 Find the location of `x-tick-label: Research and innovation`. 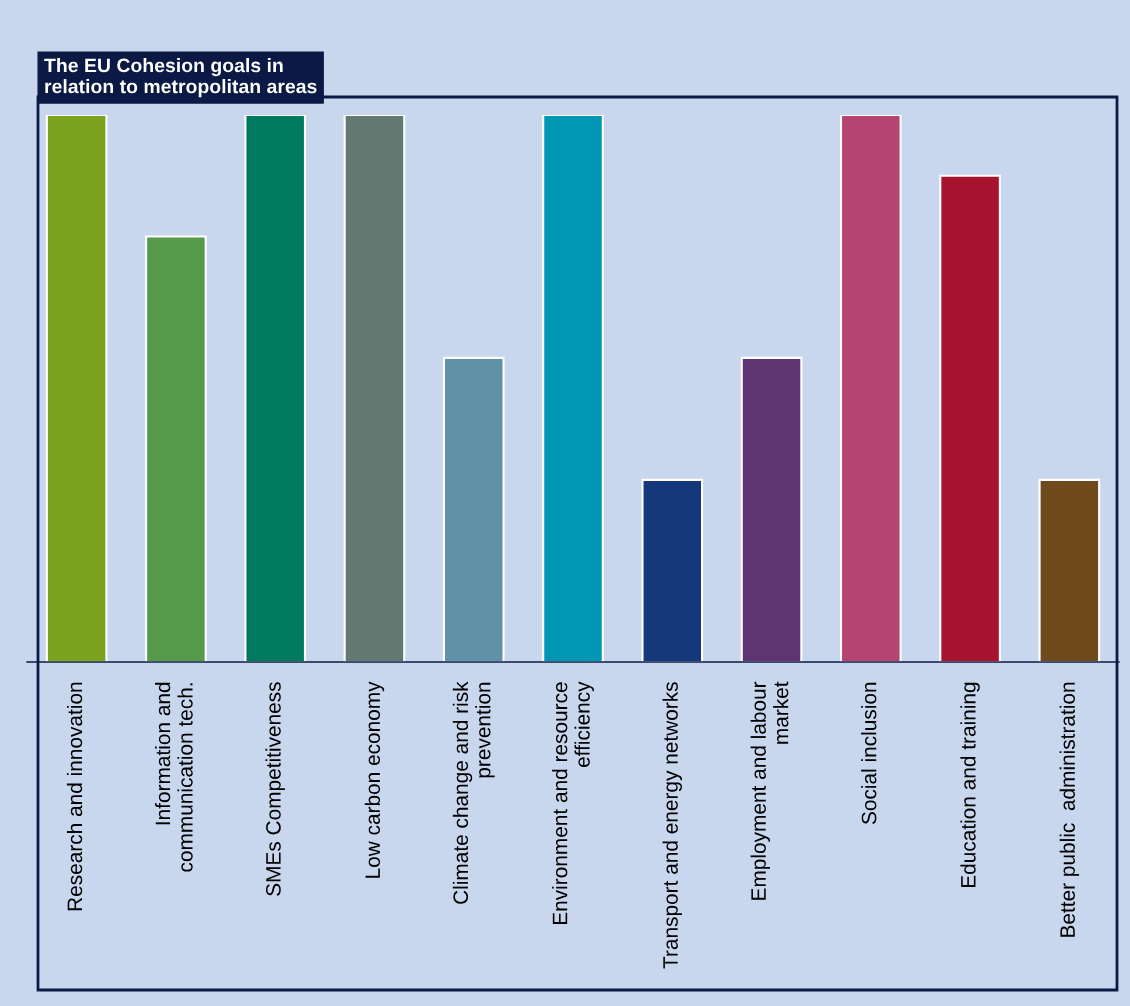

x-tick-label: Research and innovation is located at coordinates (74, 796).